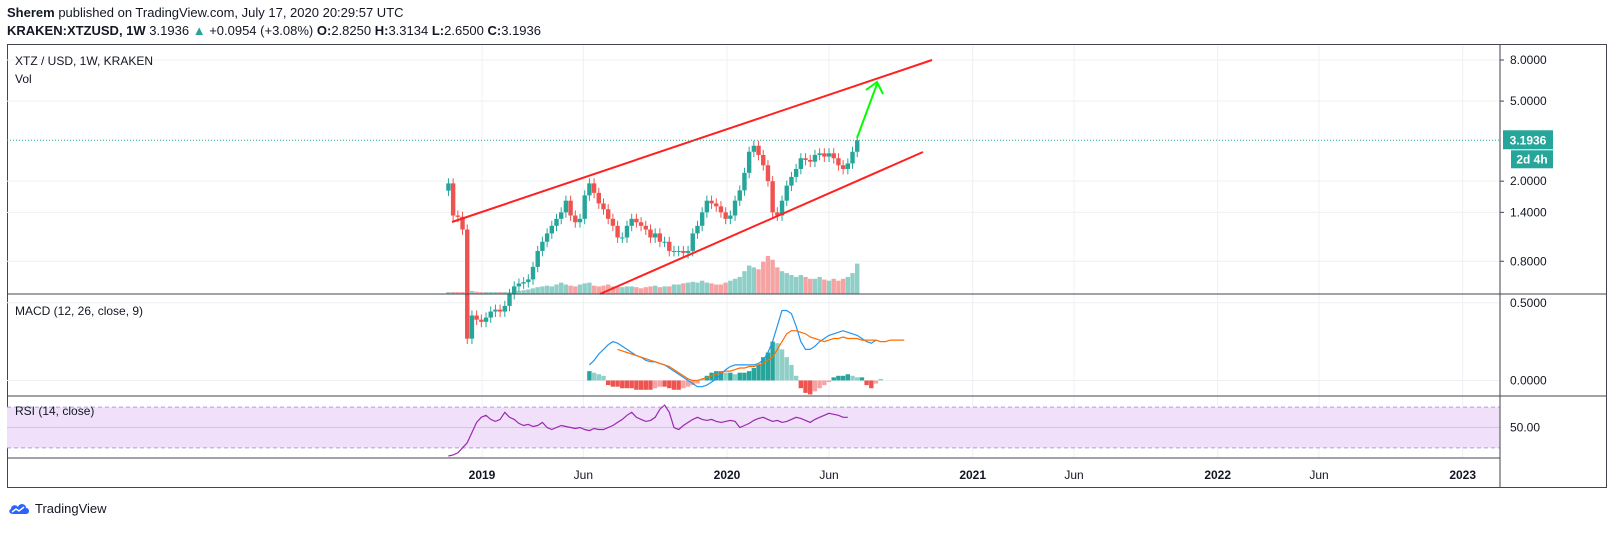 The image size is (1612, 539). What do you see at coordinates (55, 411) in the screenshot?
I see `rsi-pane-title: RSI (14, close)` at bounding box center [55, 411].